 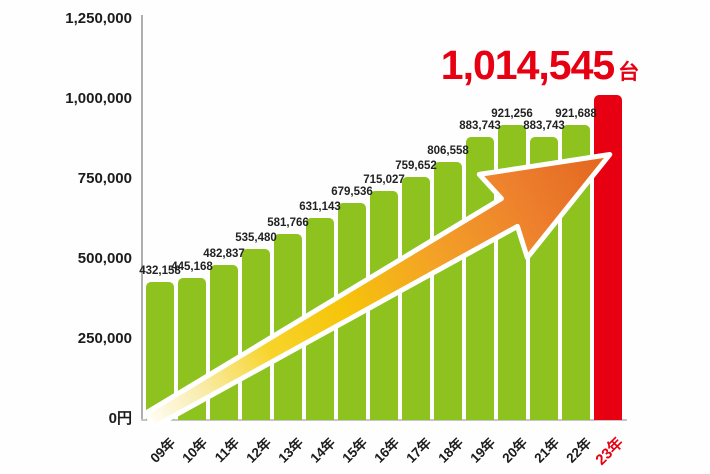 I want to click on bar-10年, so click(x=192, y=348).